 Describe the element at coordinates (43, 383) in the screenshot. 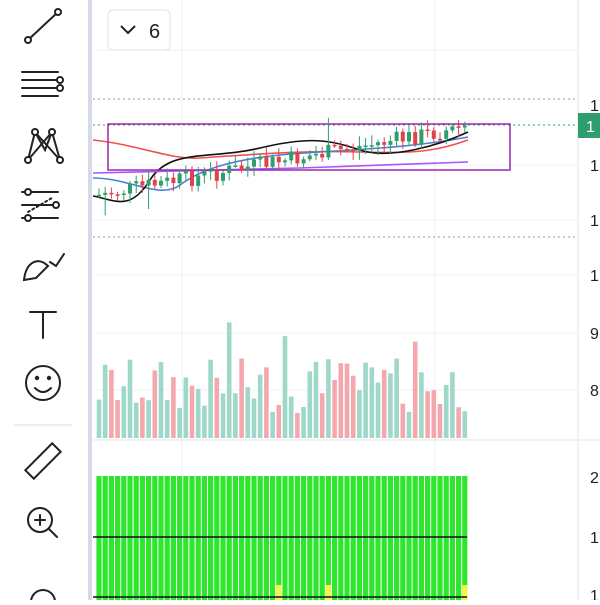

I see `emoji-tool` at that location.